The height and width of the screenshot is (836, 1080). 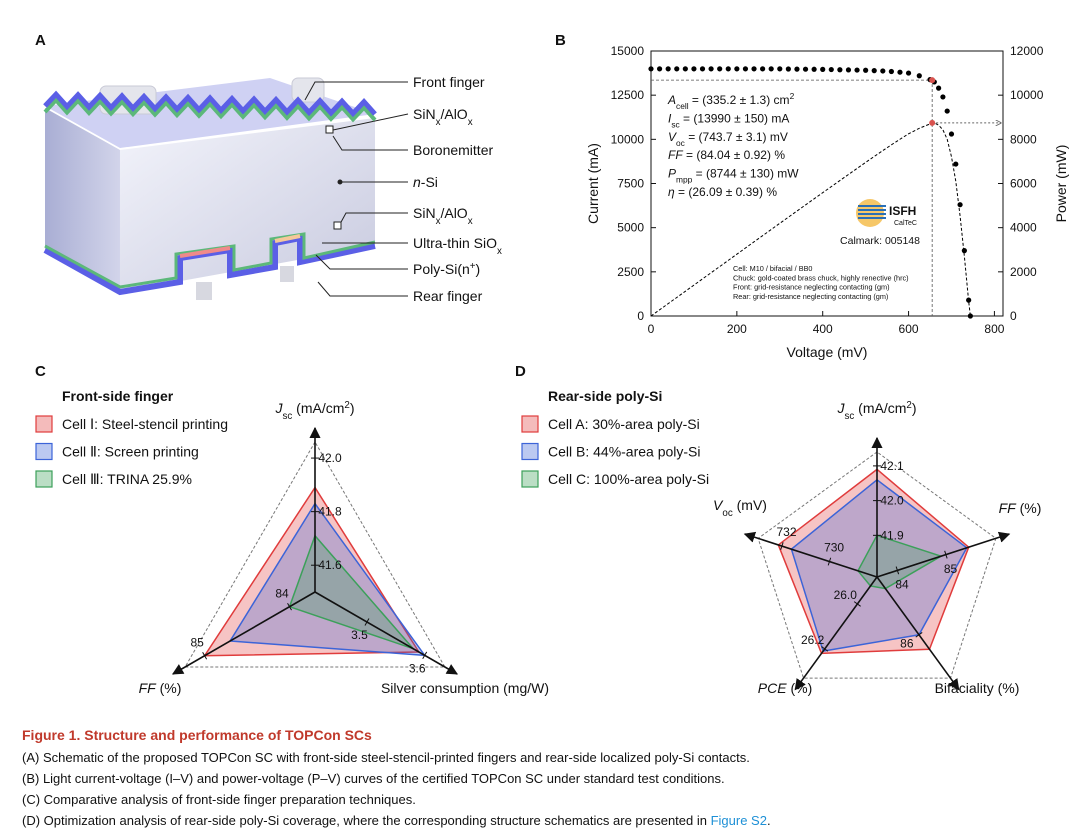 I want to click on texture-emitter, so click(x=210, y=110).